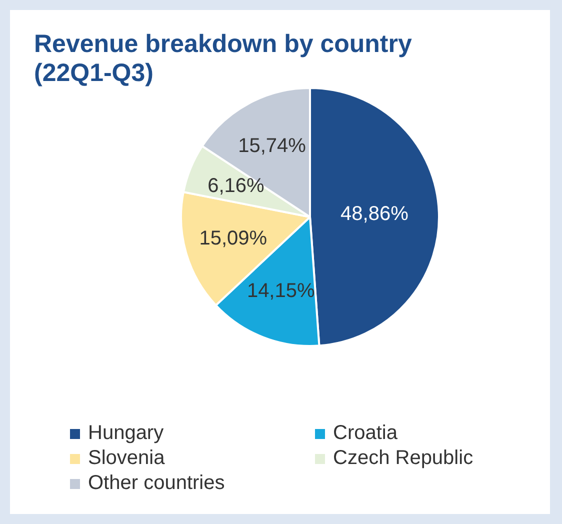 Image resolution: width=562 pixels, height=524 pixels. What do you see at coordinates (280, 291) in the screenshot?
I see `data-label: 14,15%` at bounding box center [280, 291].